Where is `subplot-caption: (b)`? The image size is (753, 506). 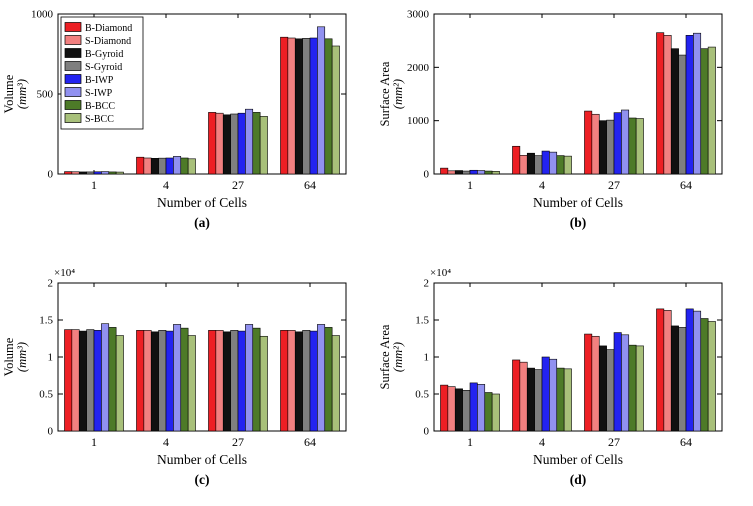 subplot-caption: (b) is located at coordinates (578, 222).